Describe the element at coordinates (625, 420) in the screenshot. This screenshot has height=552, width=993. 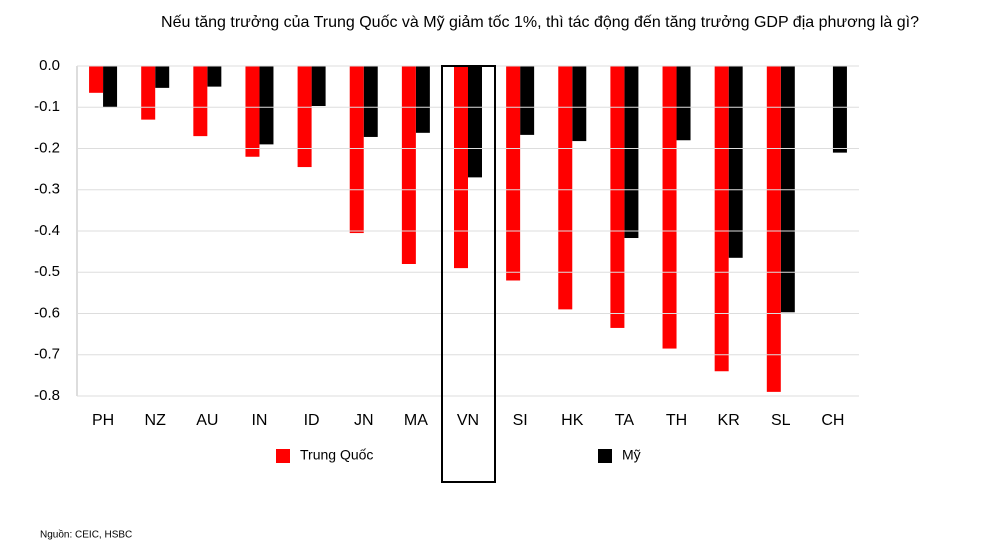
I see `x-tick-label: TA` at that location.